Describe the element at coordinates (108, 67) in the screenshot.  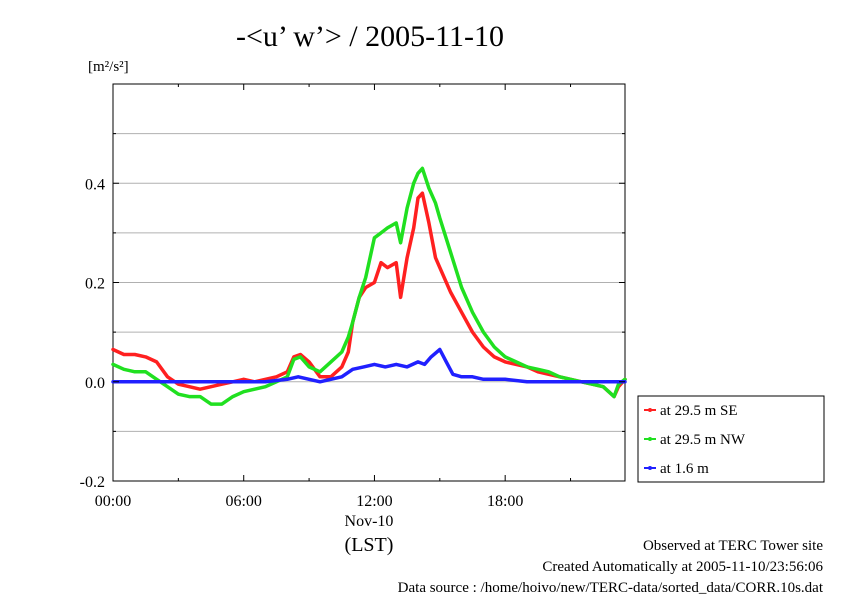
I see `y-axis-unit: [m²/s²]` at that location.